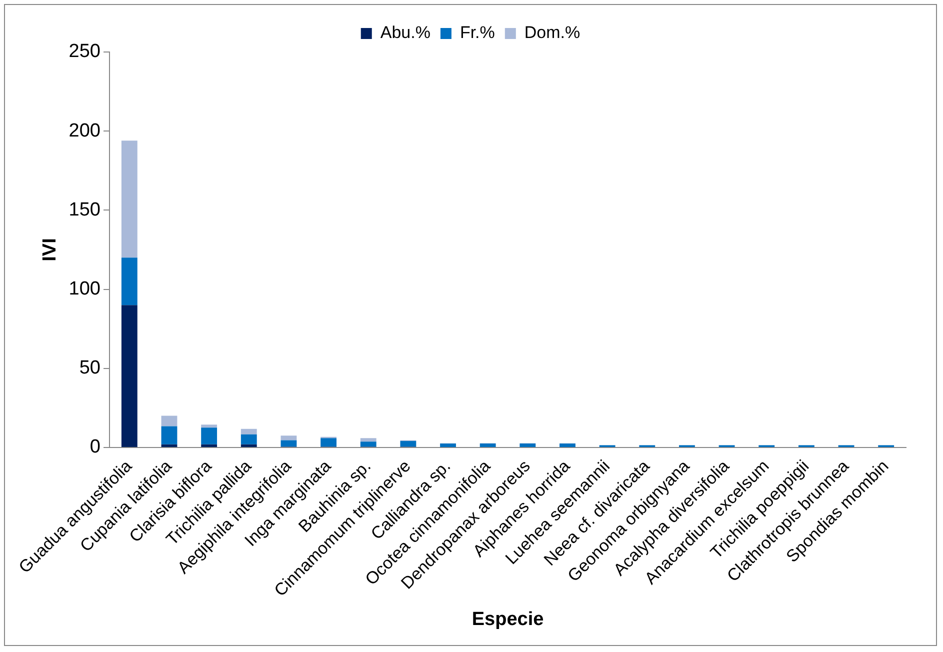 The image size is (943, 652). I want to click on legend-label: Fr.%, so click(477, 32).